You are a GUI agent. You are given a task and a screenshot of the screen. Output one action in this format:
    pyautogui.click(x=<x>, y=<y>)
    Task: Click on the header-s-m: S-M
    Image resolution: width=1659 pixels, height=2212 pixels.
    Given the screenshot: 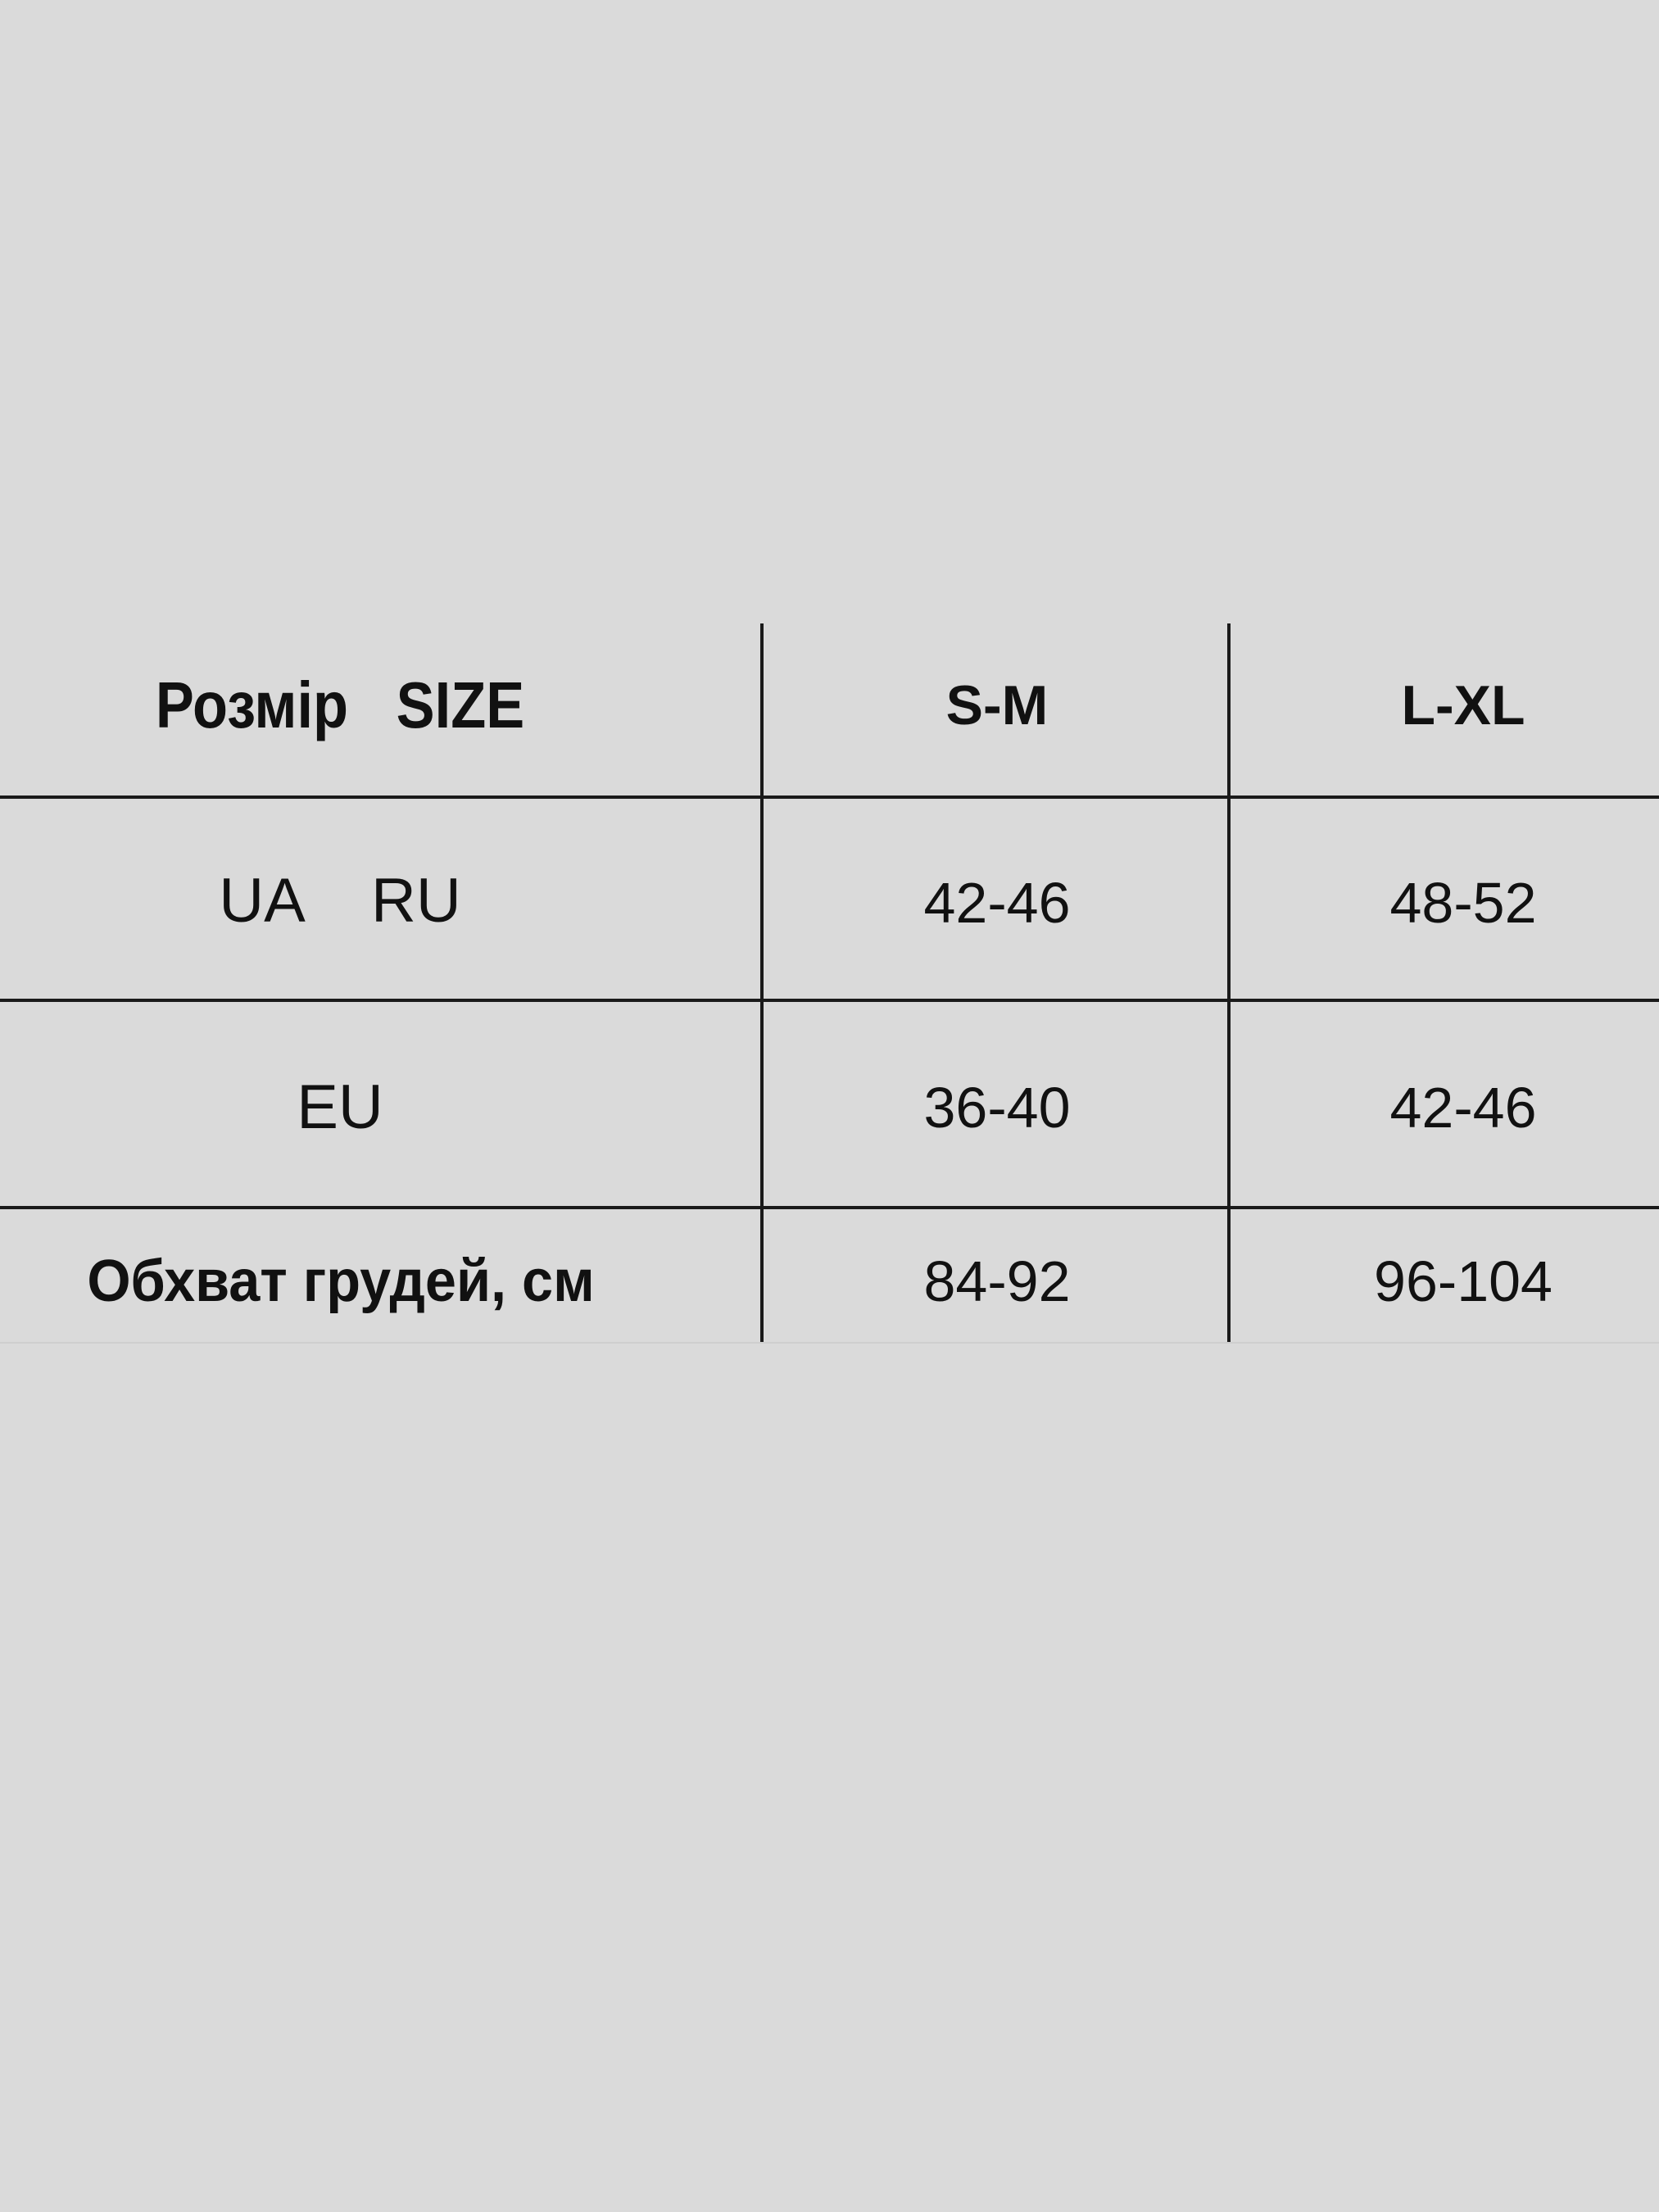 What is the action you would take?
    pyautogui.click(x=997, y=705)
    